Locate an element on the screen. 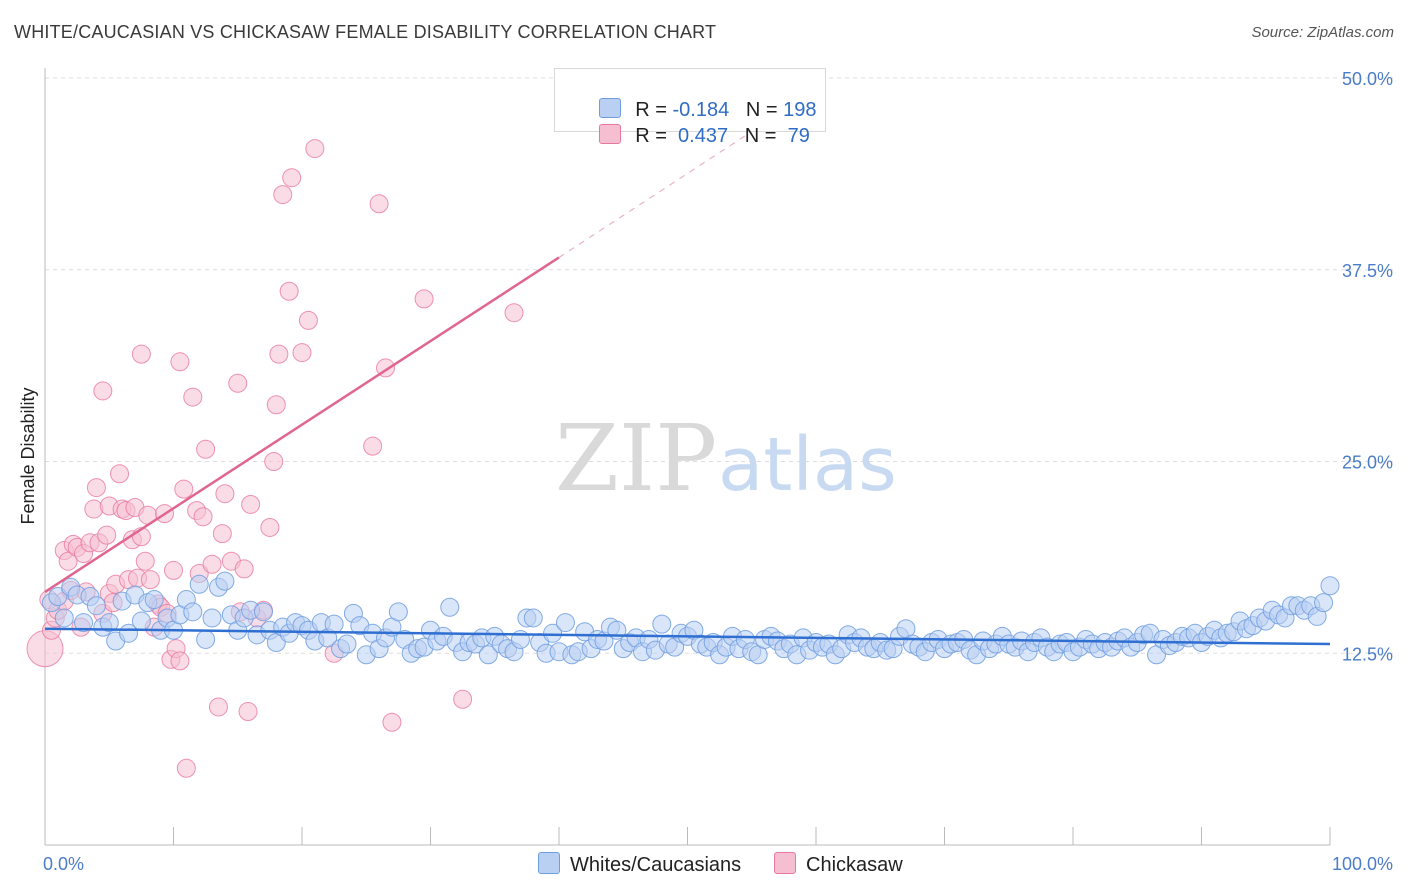 The height and width of the screenshot is (892, 1406). watermark-zip: ZIP is located at coordinates (636, 458).